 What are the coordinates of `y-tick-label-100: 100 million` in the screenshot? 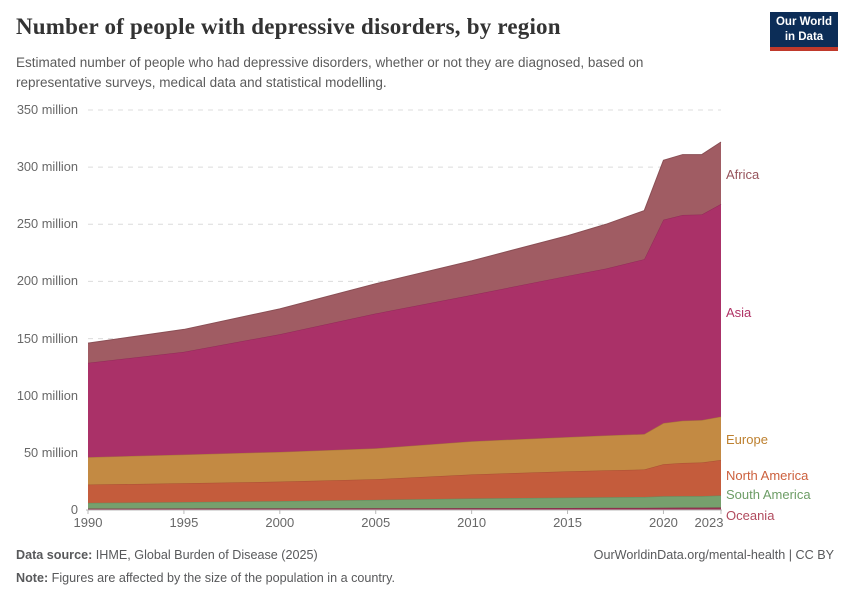 It's located at (47, 395).